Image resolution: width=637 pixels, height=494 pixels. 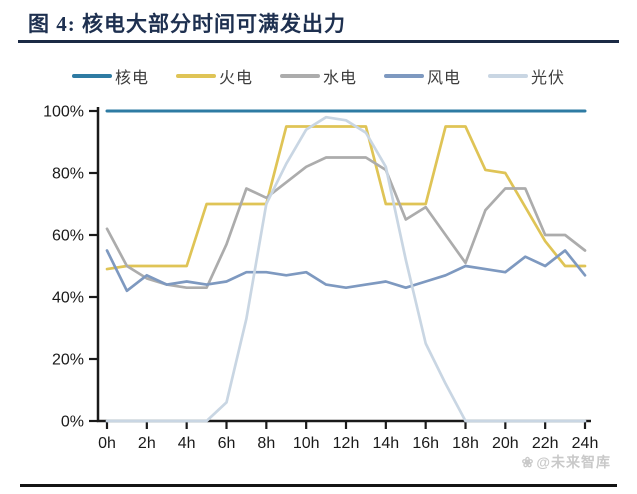 I want to click on y-tick-label: 20%, so click(x=68, y=360).